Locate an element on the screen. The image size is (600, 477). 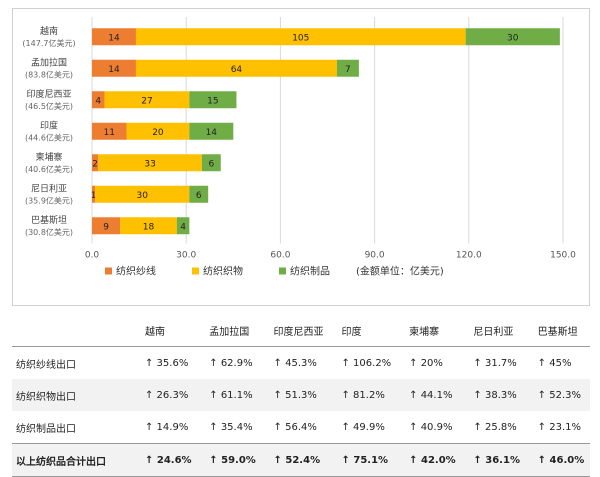
bar-value-label: 33 is located at coordinates (149, 164).